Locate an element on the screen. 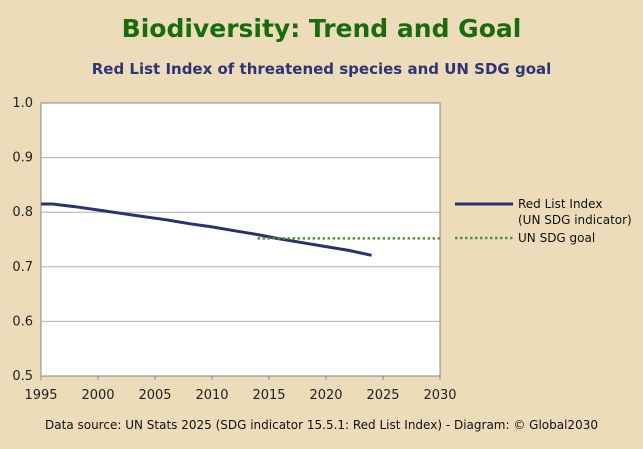 The image size is (643, 449). x-tick-label: 2020 is located at coordinates (325, 395).